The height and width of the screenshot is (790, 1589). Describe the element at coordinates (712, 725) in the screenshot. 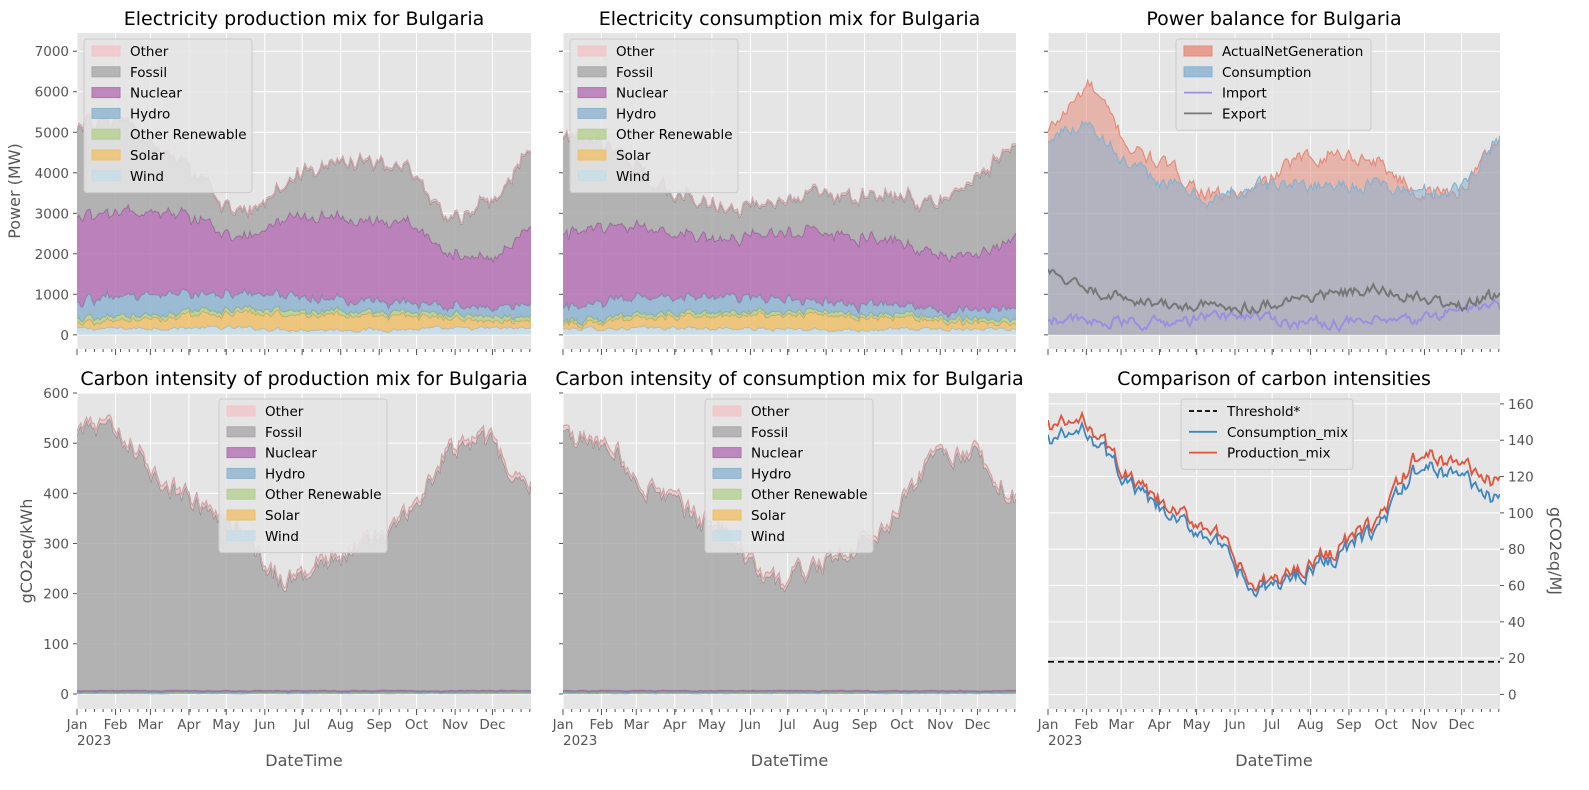

I see `x-tick-label: May` at that location.